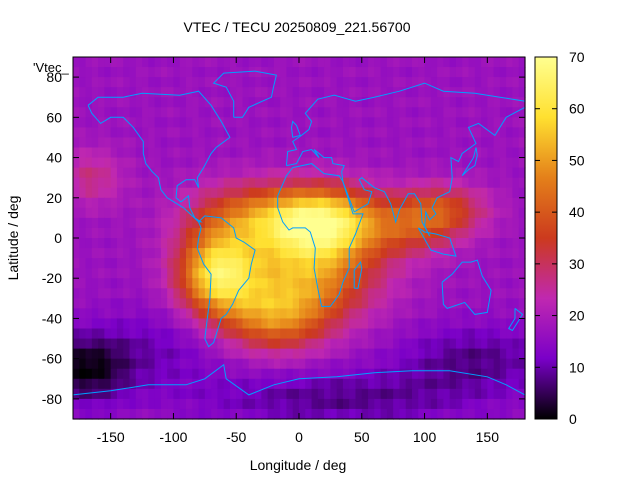  What do you see at coordinates (299, 379) in the screenshot?
I see `coastline-antarctica` at bounding box center [299, 379].